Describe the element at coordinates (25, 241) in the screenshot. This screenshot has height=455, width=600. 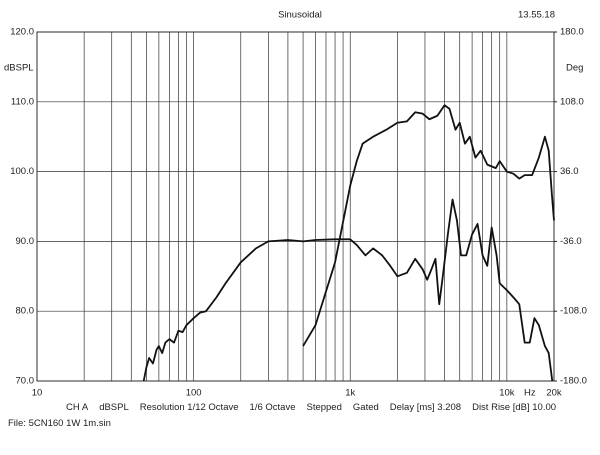
I see `y-tick-label: 90.0` at that location.